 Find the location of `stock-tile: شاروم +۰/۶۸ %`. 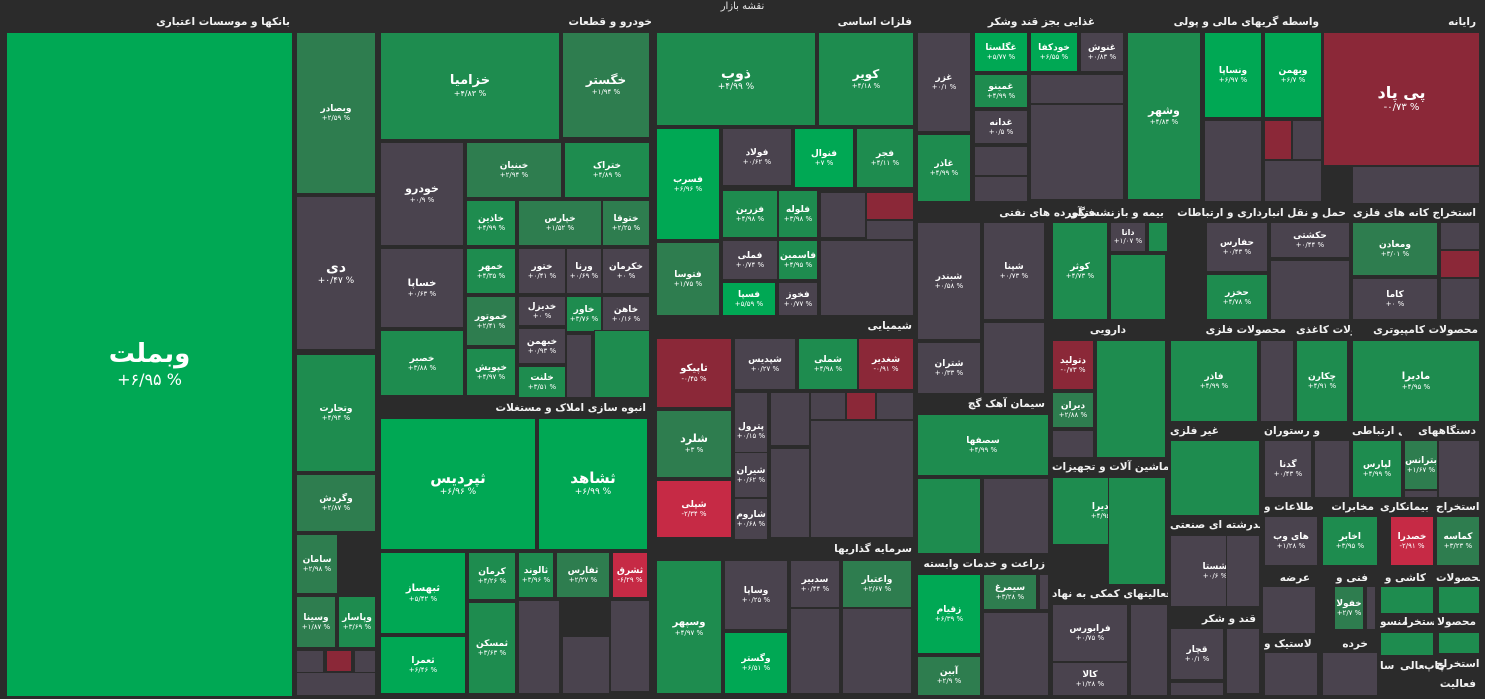

stock-tile: شاروم +۰/۶۸ % is located at coordinates (751, 519).